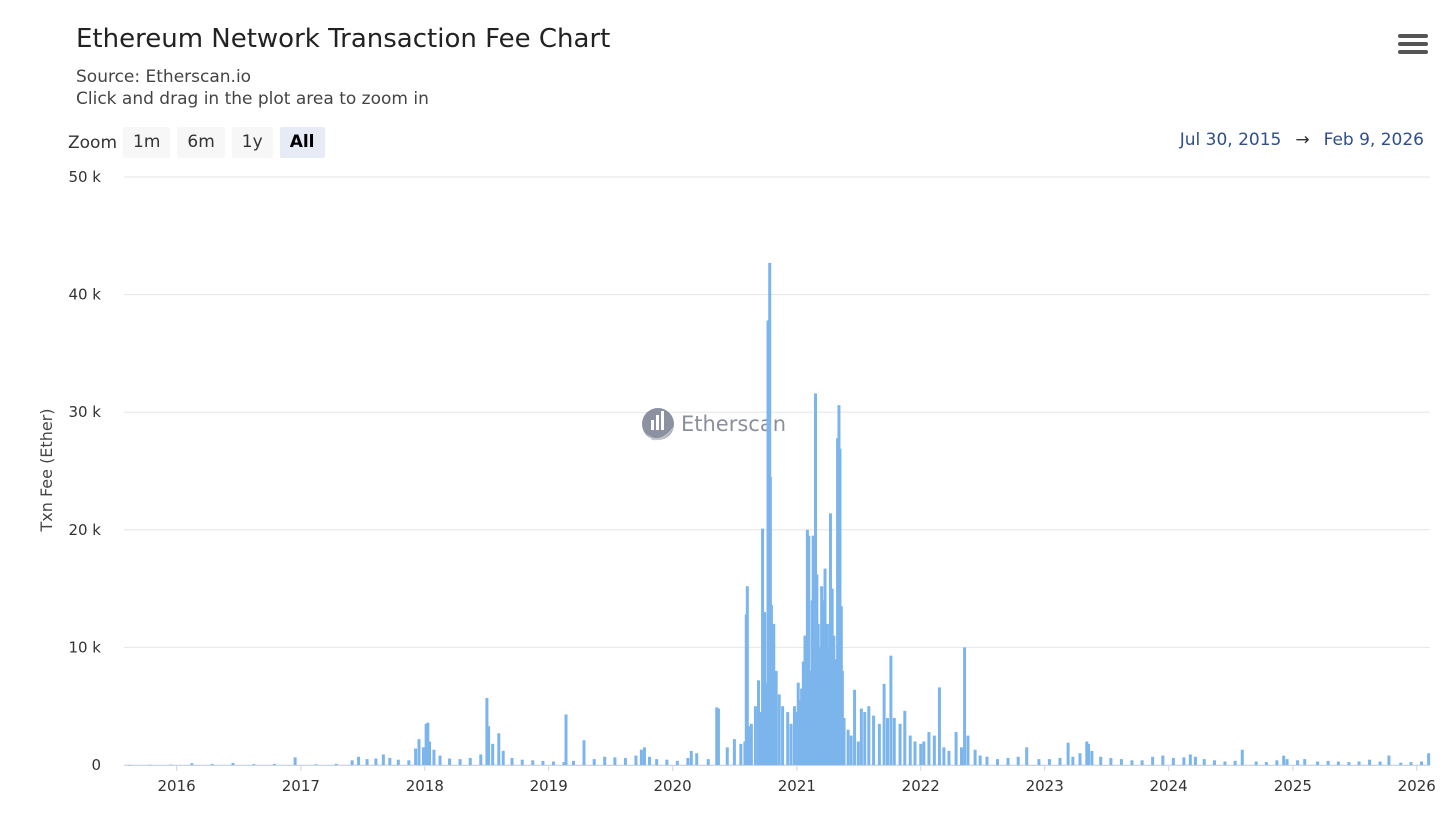 Image resolution: width=1456 pixels, height=824 pixels. What do you see at coordinates (343, 39) in the screenshot?
I see `chart-title: Ethereum Network Transaction Fee Chart` at bounding box center [343, 39].